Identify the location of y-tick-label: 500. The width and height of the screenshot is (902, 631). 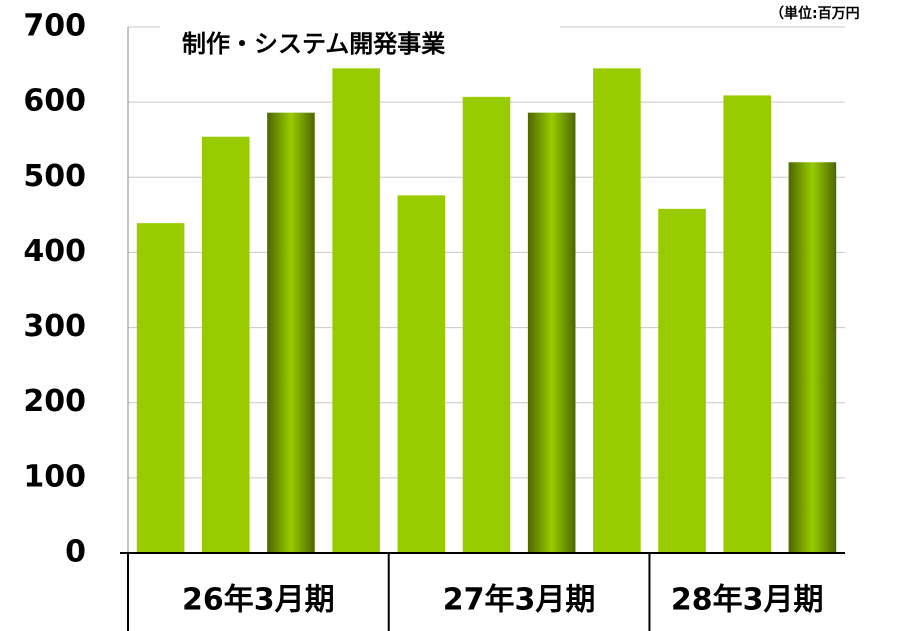
(54, 176).